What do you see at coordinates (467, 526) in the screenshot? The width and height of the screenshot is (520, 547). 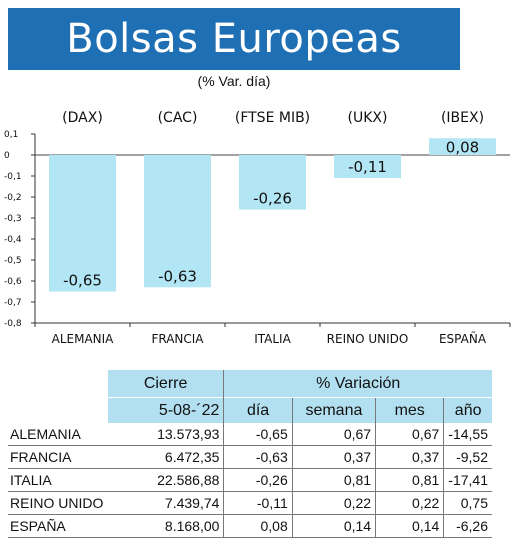 I see `row-ano: -6,26` at bounding box center [467, 526].